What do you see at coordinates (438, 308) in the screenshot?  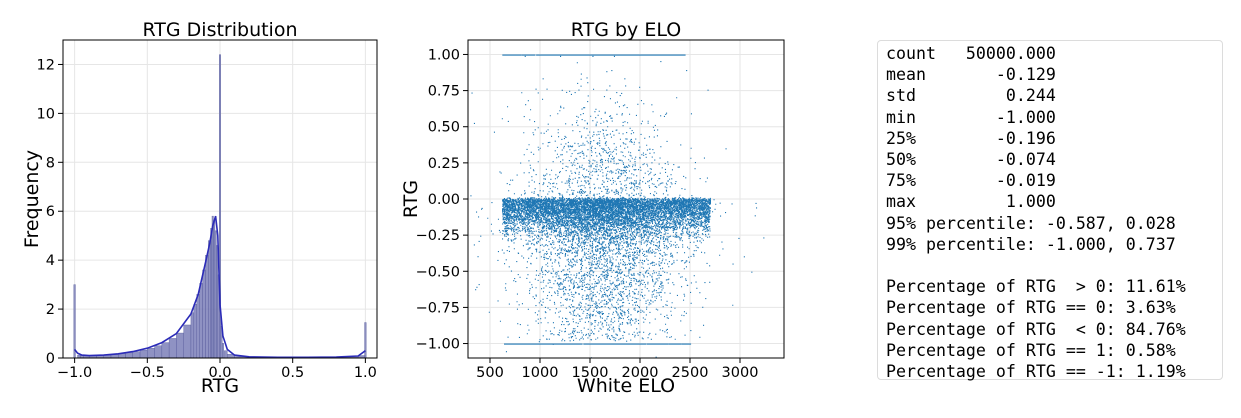 I see `chart2-y-tick-label: −0.75` at bounding box center [438, 308].